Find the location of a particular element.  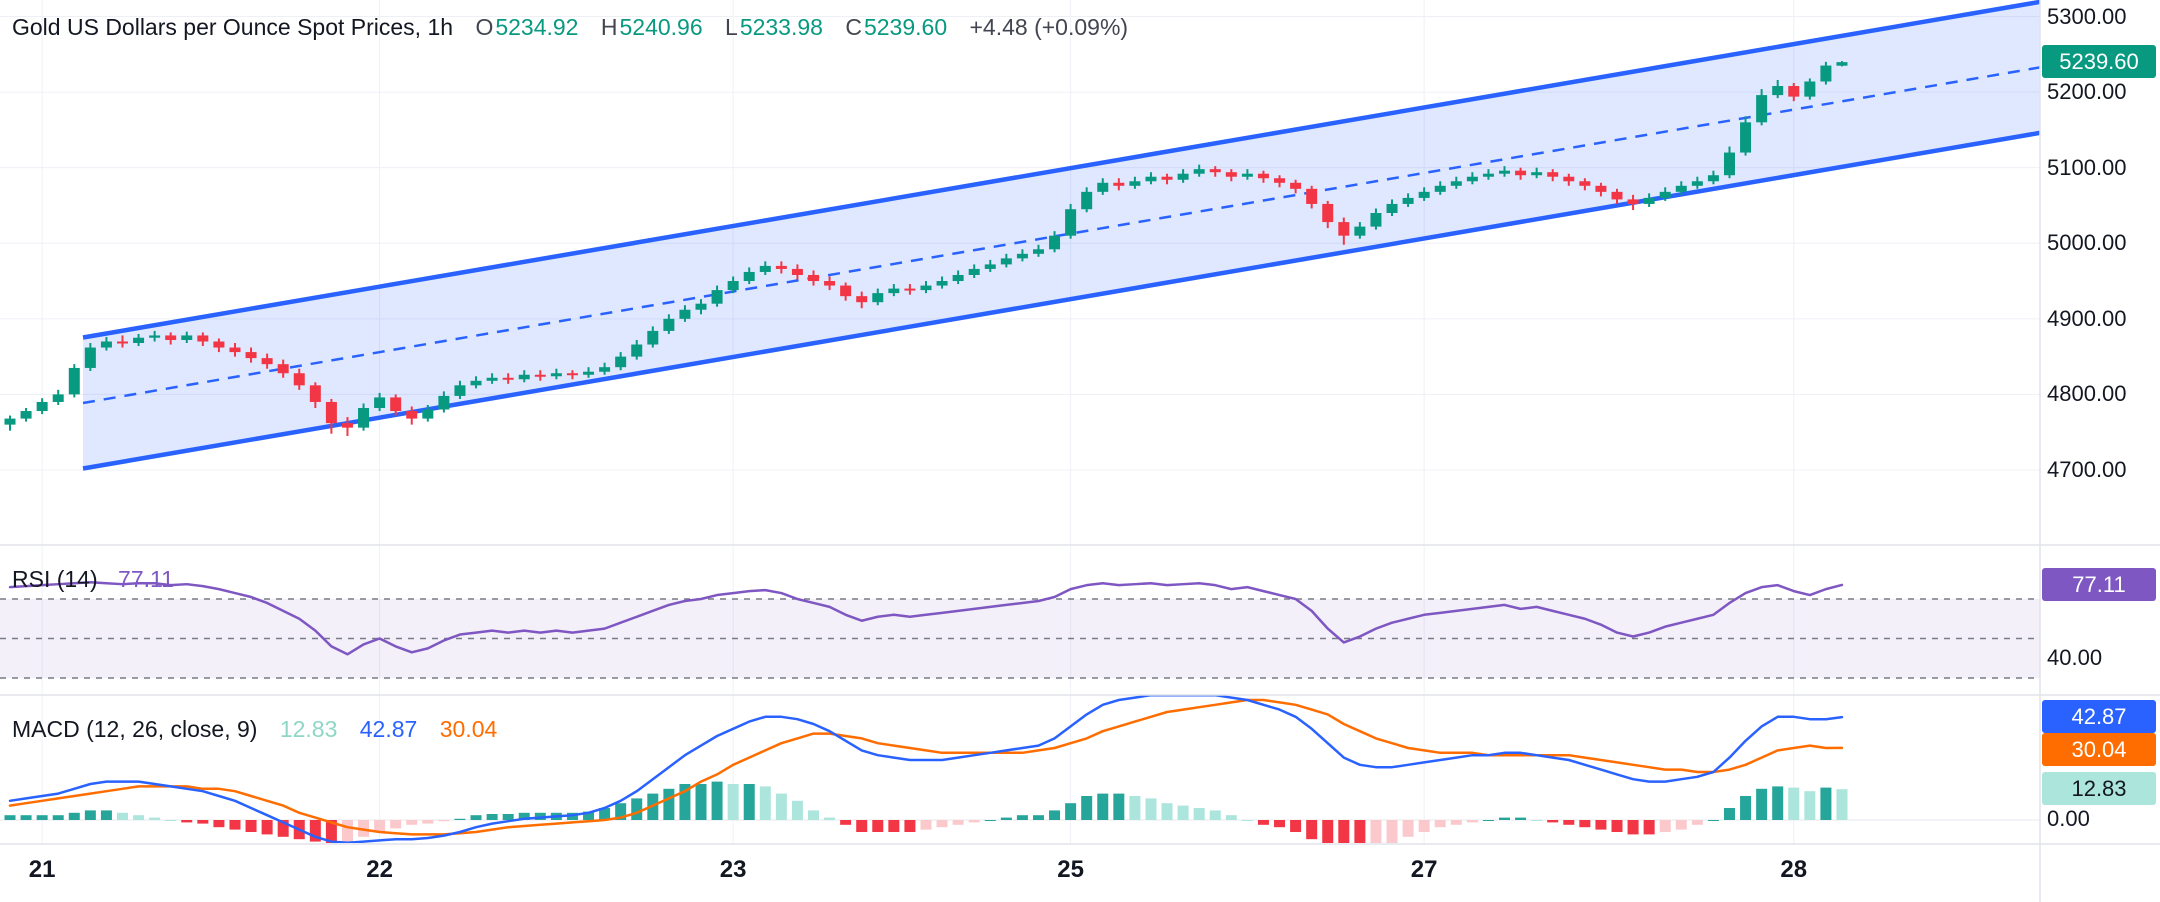

rsi-panel is located at coordinates (1020, 629).